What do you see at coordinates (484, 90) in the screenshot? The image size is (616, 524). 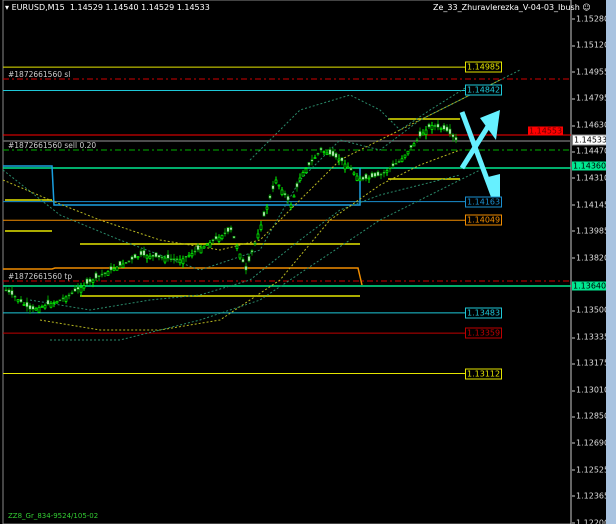 I see `level-label: 1.14842` at bounding box center [484, 90].